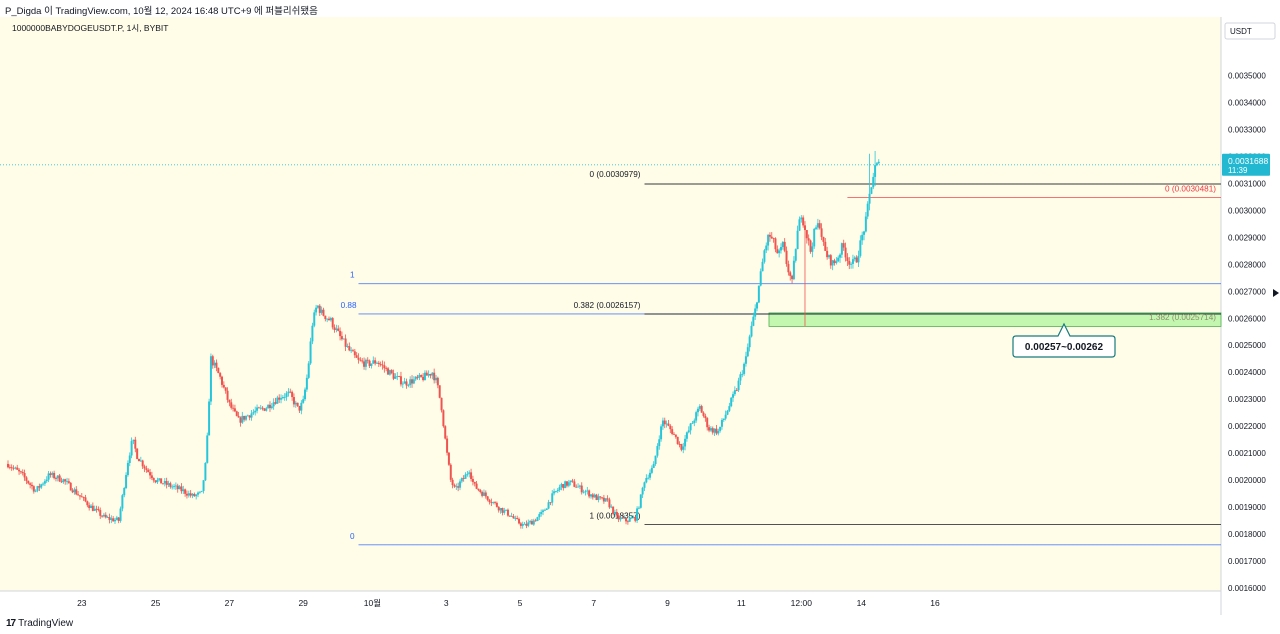  What do you see at coordinates (82, 603) in the screenshot?
I see `time-tick-label: 23` at bounding box center [82, 603].